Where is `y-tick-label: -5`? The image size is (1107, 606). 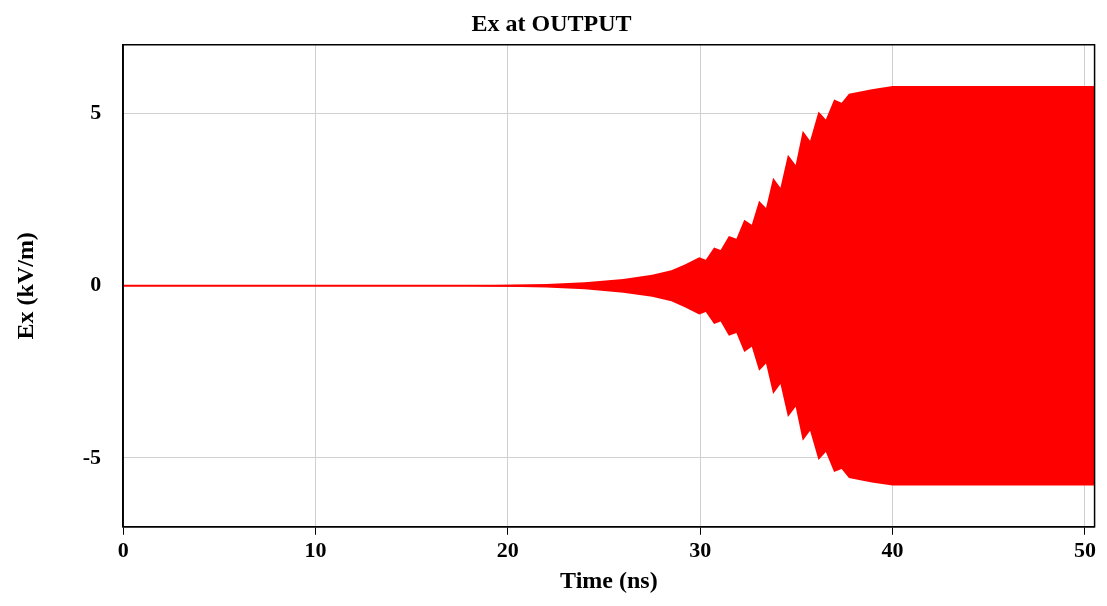
y-tick-label: -5 is located at coordinates (92, 456).